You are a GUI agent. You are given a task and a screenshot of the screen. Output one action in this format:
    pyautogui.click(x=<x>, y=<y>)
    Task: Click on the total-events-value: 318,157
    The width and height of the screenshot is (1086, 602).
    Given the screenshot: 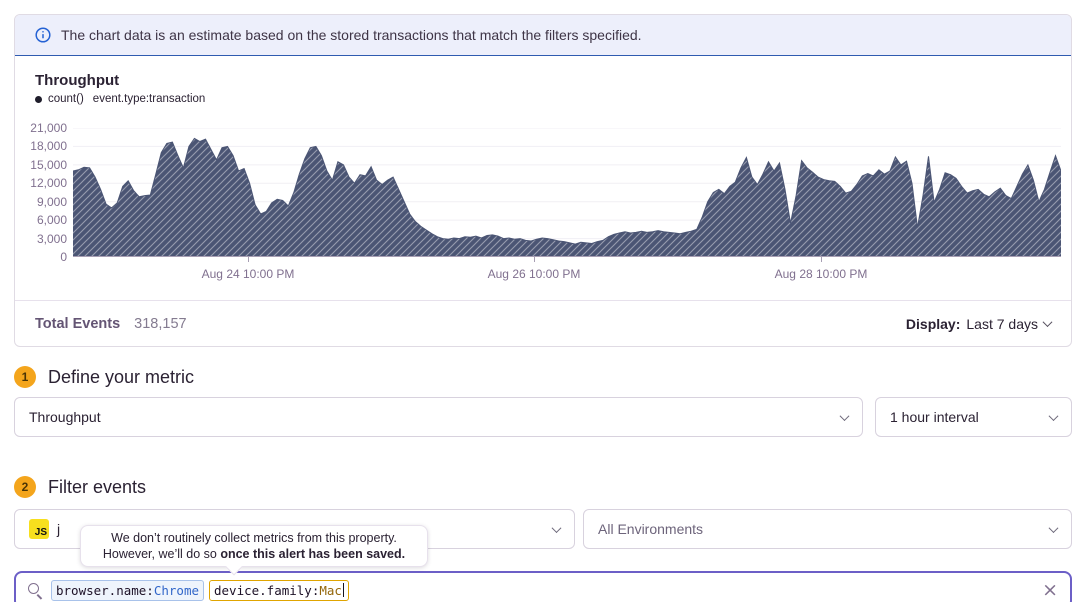 What is the action you would take?
    pyautogui.click(x=160, y=323)
    